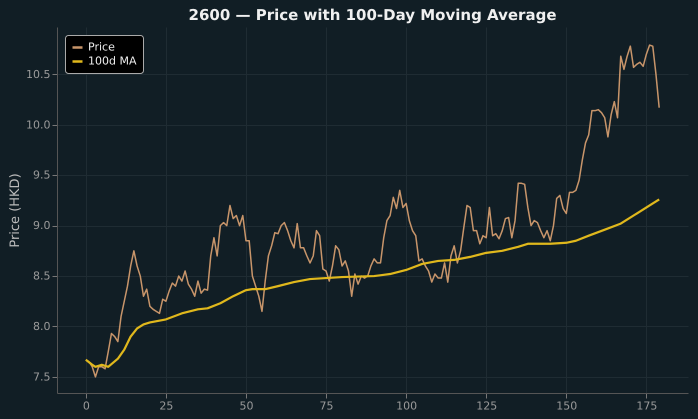 Image resolution: width=698 pixels, height=419 pixels. I want to click on x-tick-label: 75, so click(327, 406).